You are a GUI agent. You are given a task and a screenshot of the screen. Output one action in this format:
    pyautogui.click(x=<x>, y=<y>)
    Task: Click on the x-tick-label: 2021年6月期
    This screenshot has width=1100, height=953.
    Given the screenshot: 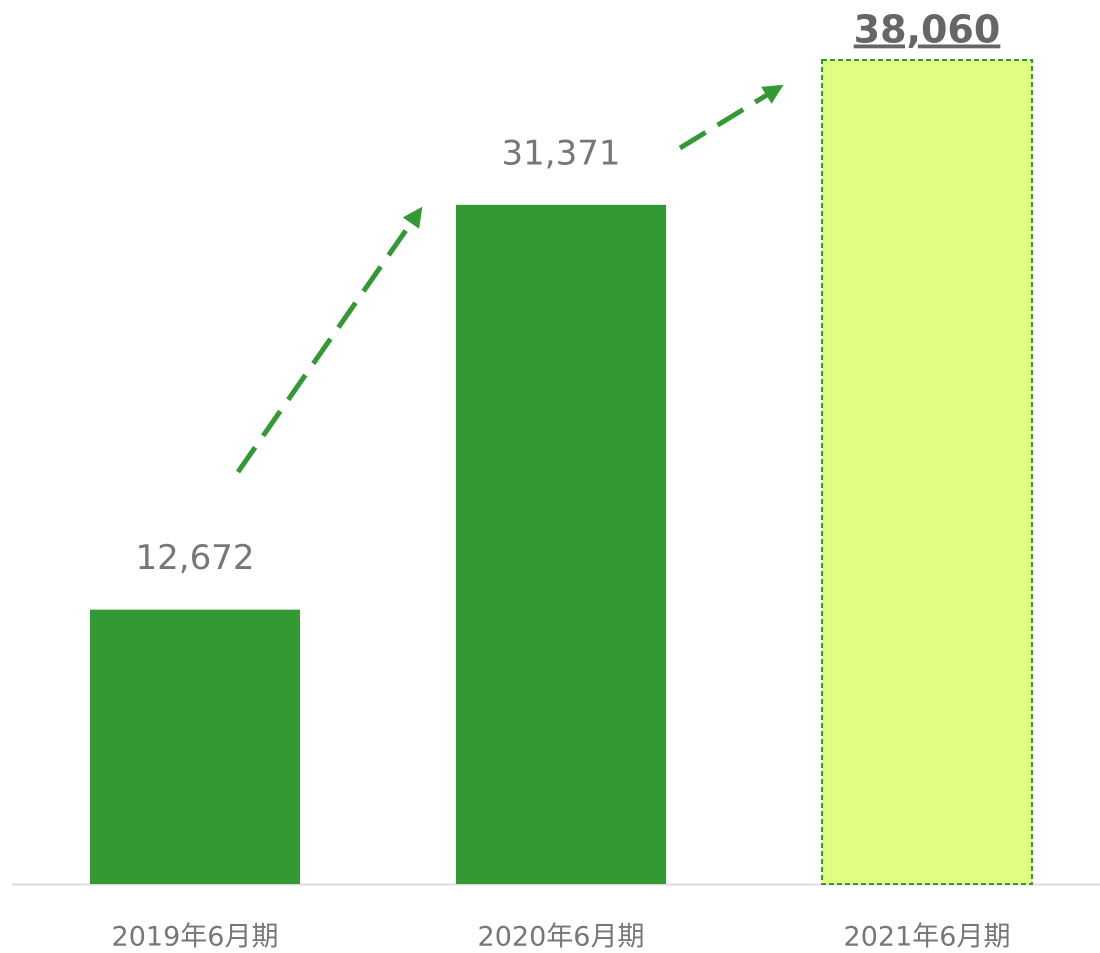 What is the action you would take?
    pyautogui.click(x=927, y=937)
    